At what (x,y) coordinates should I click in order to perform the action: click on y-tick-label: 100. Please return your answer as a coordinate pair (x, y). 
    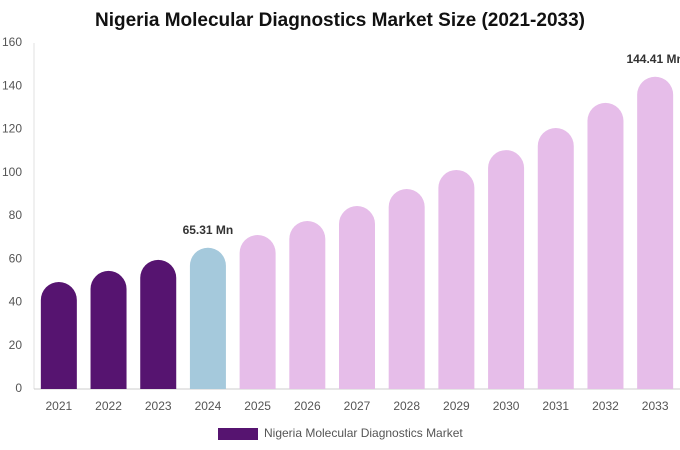
    Looking at the image, I should click on (12, 172).